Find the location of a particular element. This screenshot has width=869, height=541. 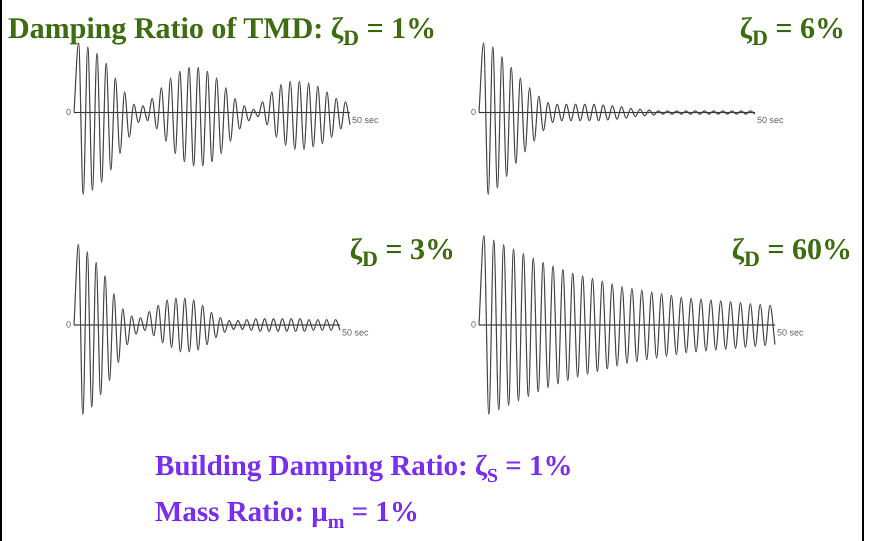

text: ζ$_{D}$ = 3% is located at coordinates (402, 252).